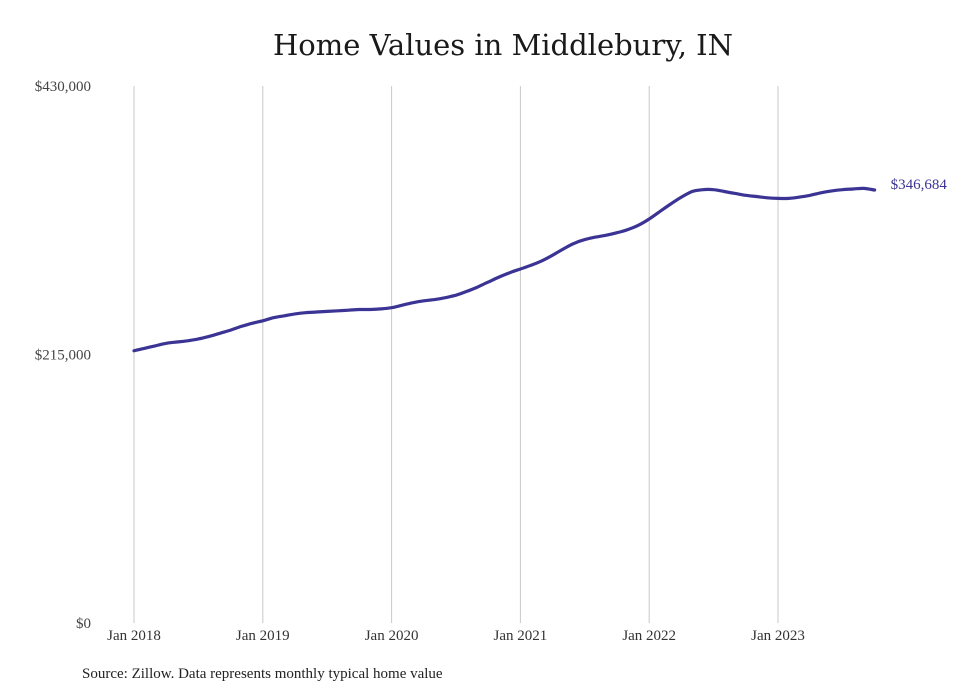 This screenshot has width=980, height=699. What do you see at coordinates (63, 87) in the screenshot?
I see `y-tick-label: $430,000` at bounding box center [63, 87].